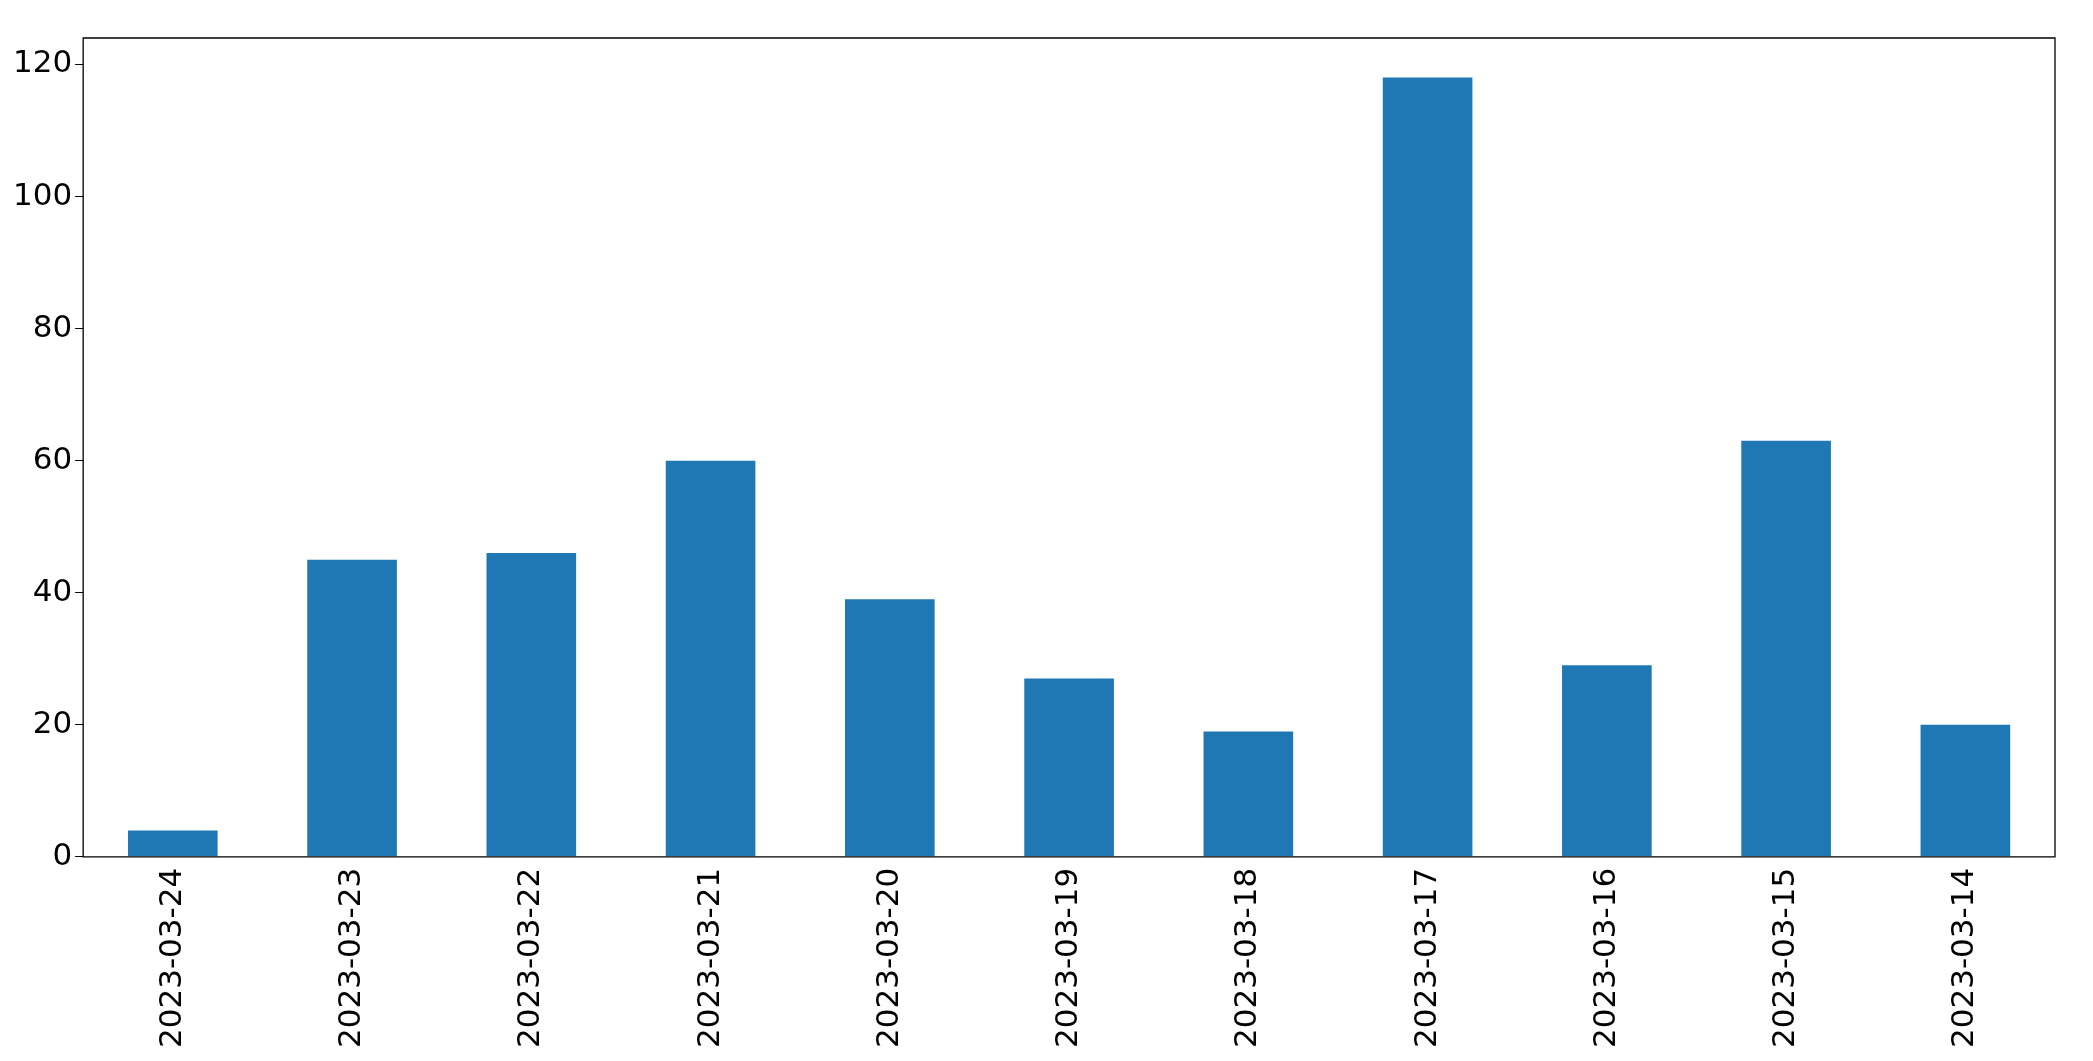 The width and height of the screenshot is (2093, 1061). I want to click on x-tick-label: 2023-03-24, so click(169, 958).